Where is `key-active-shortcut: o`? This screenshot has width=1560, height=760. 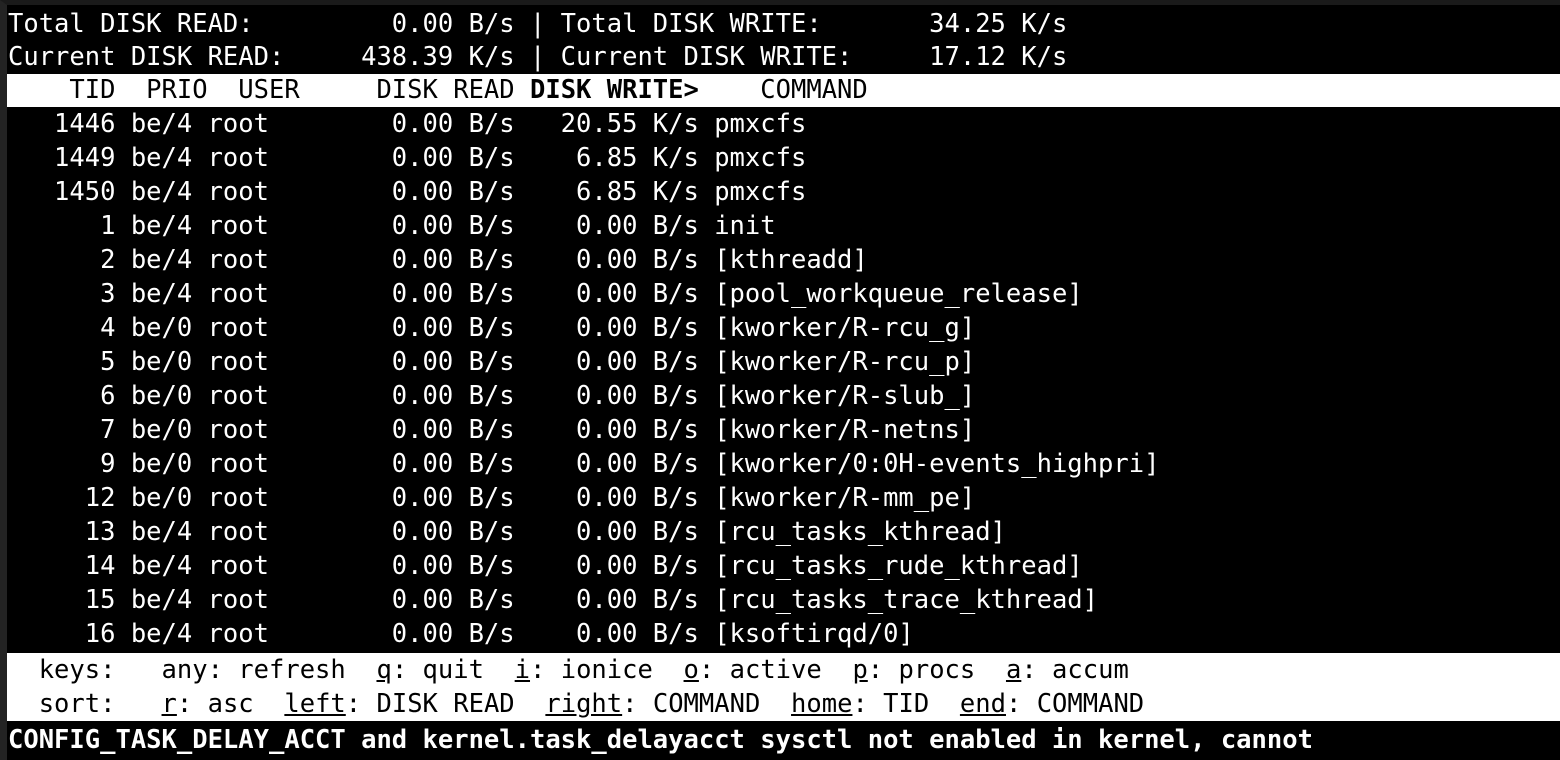
key-active-shortcut: o is located at coordinates (691, 670).